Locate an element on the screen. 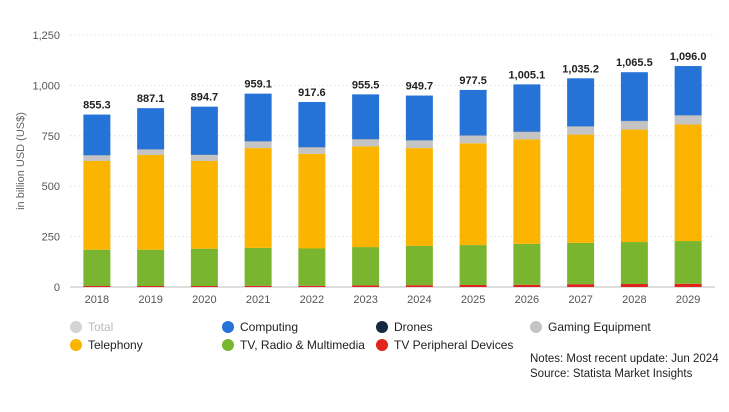 The width and height of the screenshot is (729, 412). bar-segment-computing-2021 is located at coordinates (258, 117).